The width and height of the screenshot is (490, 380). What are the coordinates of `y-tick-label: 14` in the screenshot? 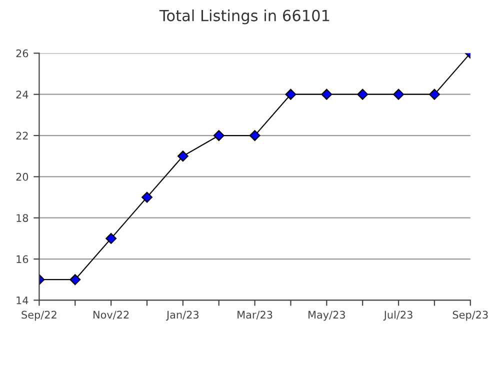 It's located at (22, 300).